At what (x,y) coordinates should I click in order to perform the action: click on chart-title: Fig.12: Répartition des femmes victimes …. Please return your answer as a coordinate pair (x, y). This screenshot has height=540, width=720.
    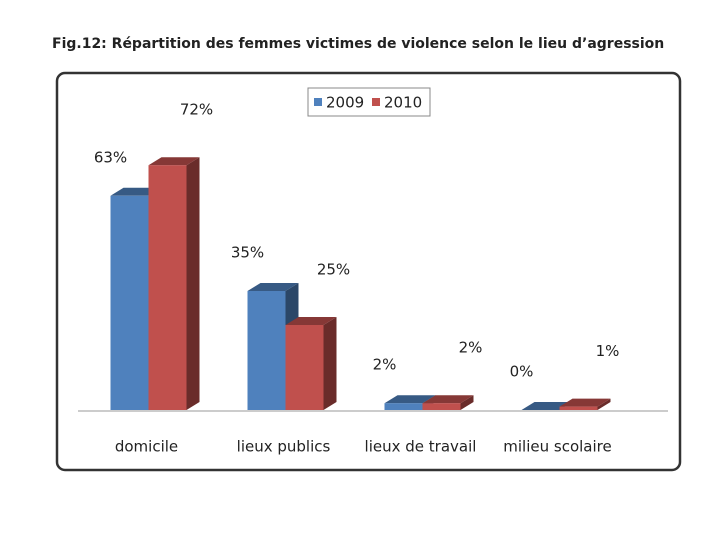
    Looking at the image, I should click on (358, 44).